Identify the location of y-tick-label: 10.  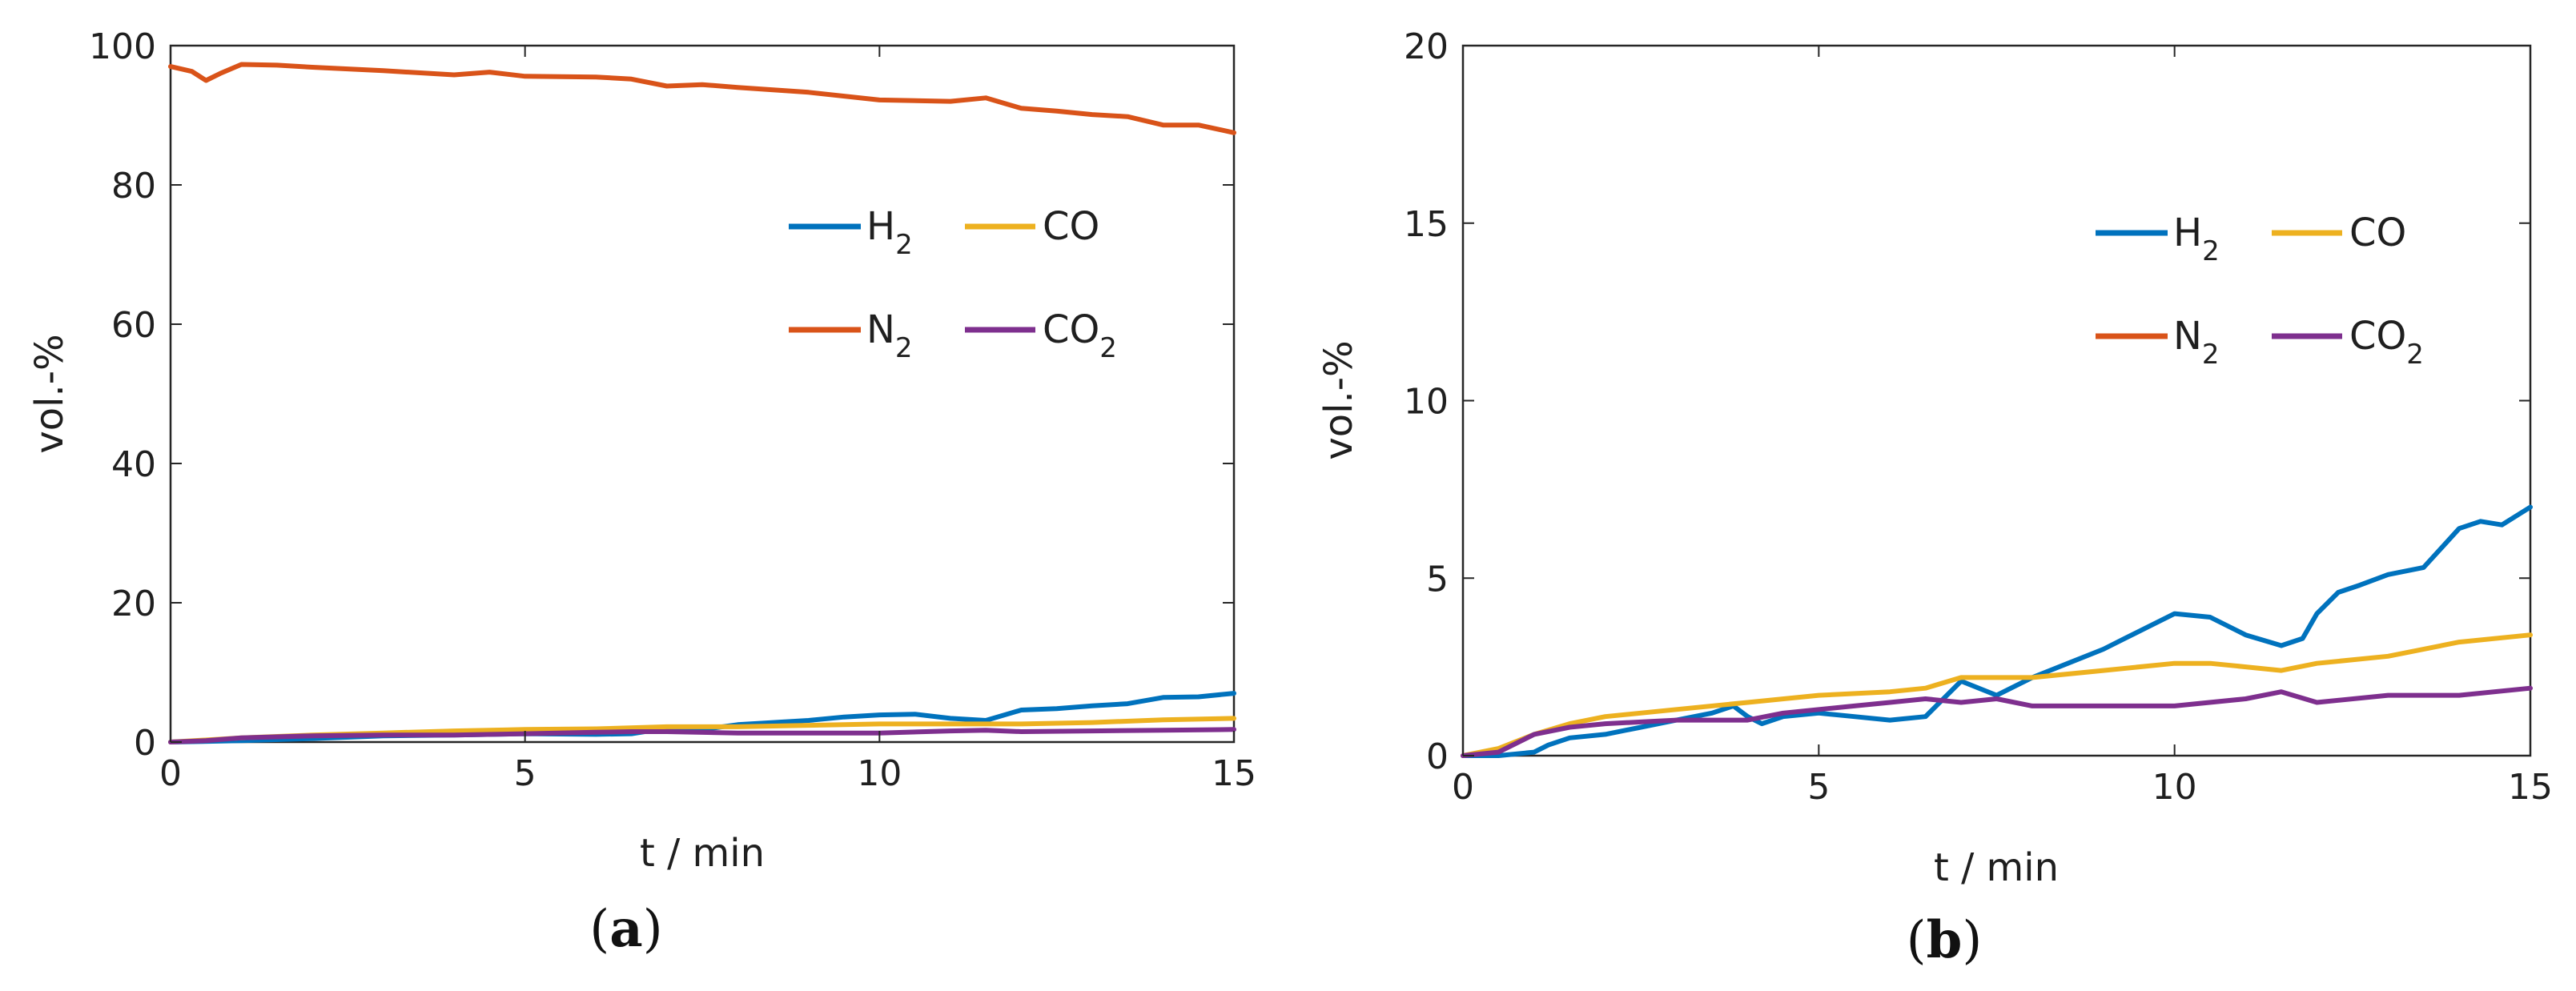
(1426, 402).